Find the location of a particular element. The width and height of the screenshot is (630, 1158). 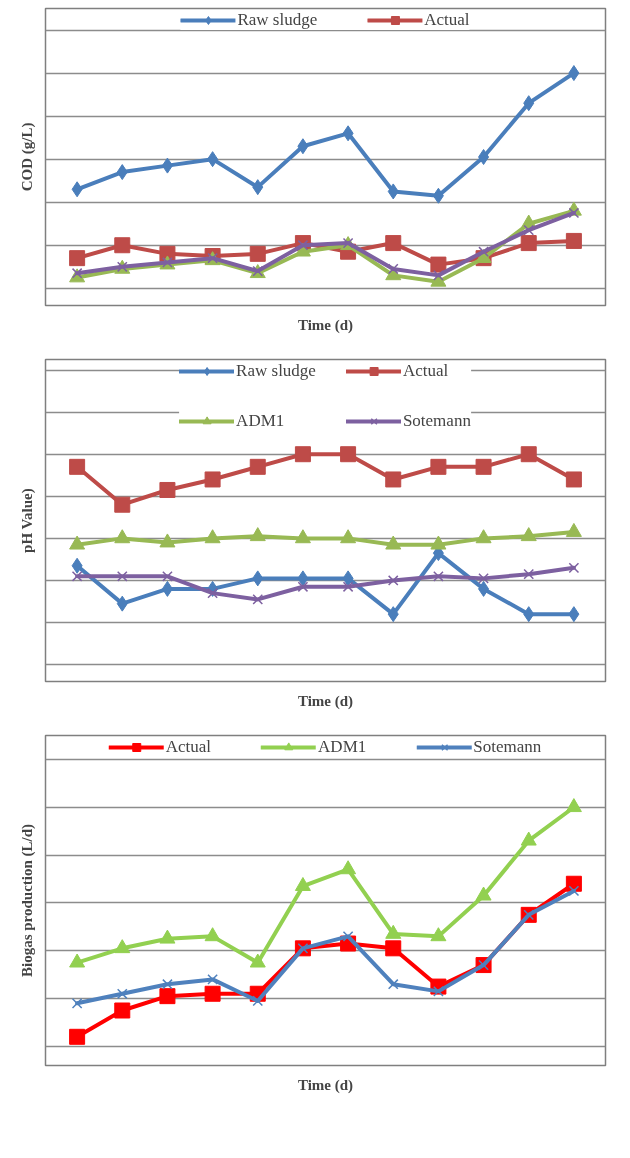

y-axis-title: pH Value) is located at coordinates (27, 520).